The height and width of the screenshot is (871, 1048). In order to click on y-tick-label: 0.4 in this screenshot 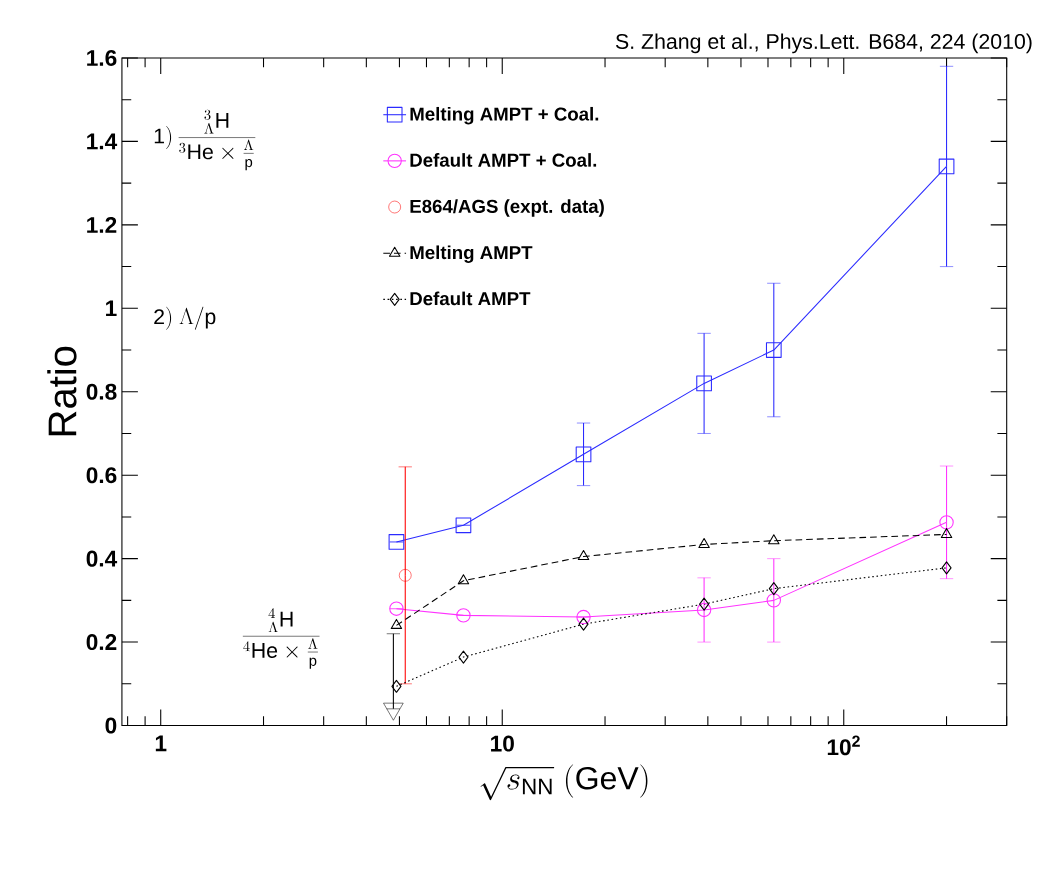, I will do `click(102, 558)`.